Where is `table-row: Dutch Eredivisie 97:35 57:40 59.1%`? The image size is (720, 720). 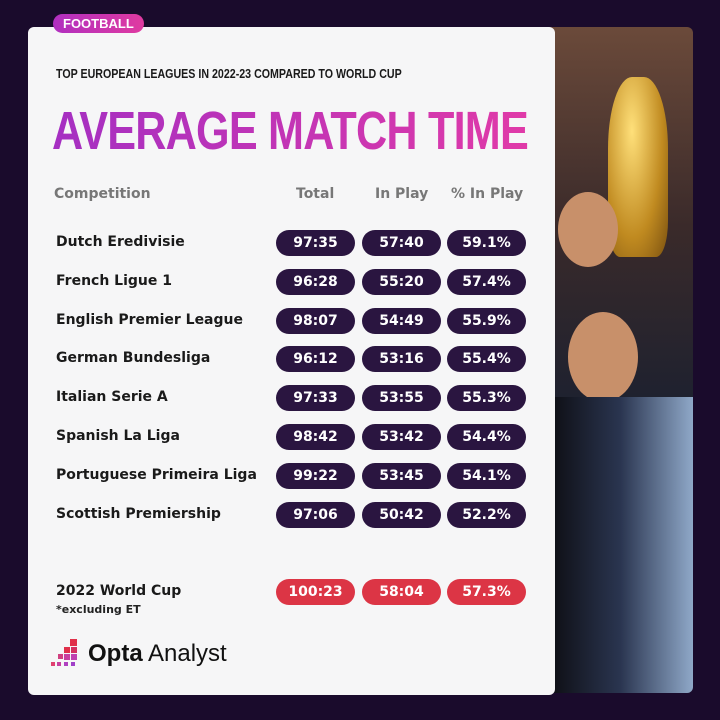
table-row: Dutch Eredivisie 97:35 57:40 59.1% is located at coordinates (277, 243).